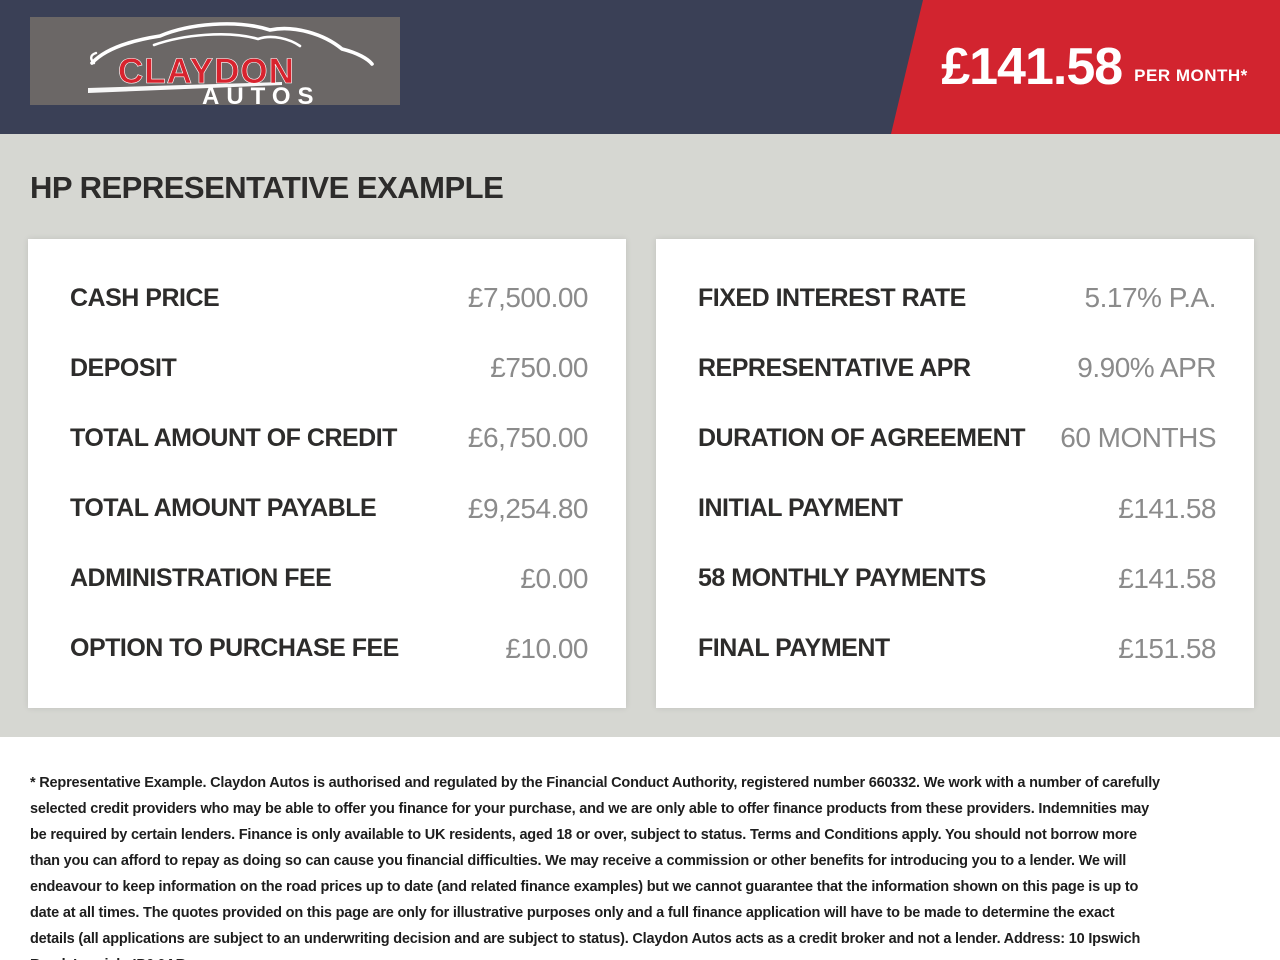 This screenshot has height=960, width=1280. What do you see at coordinates (329, 298) in the screenshot?
I see `table-row: CASH PRICE £7,500.00` at bounding box center [329, 298].